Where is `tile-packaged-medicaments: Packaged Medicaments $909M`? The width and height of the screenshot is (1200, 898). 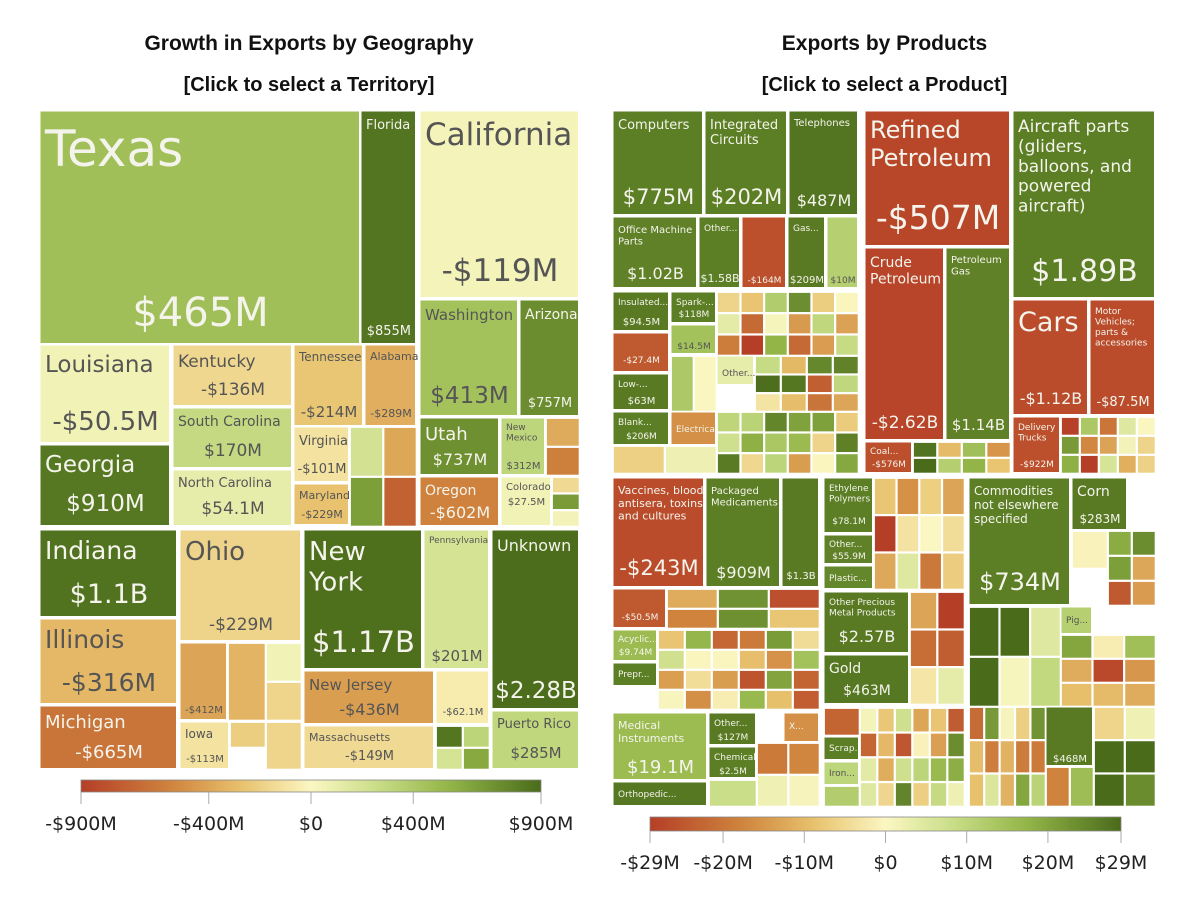
tile-packaged-medicaments: Packaged Medicaments $909M is located at coordinates (742, 532).